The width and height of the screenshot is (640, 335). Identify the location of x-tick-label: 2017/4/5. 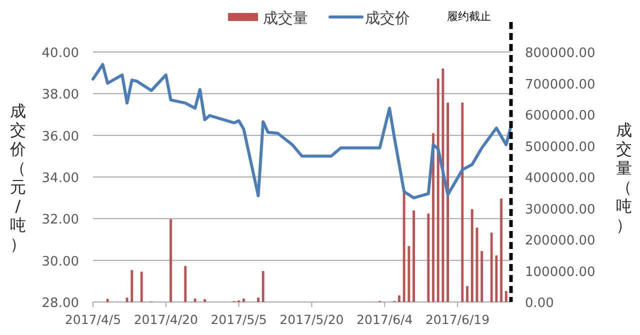
(93, 319).